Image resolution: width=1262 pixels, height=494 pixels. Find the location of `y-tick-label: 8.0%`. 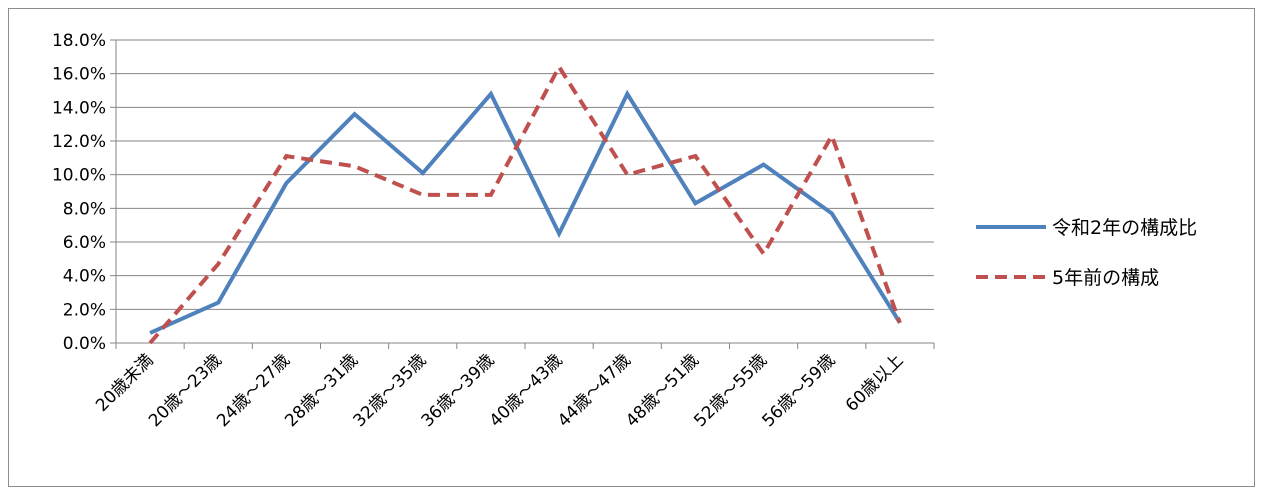

y-tick-label: 8.0% is located at coordinates (84, 209).